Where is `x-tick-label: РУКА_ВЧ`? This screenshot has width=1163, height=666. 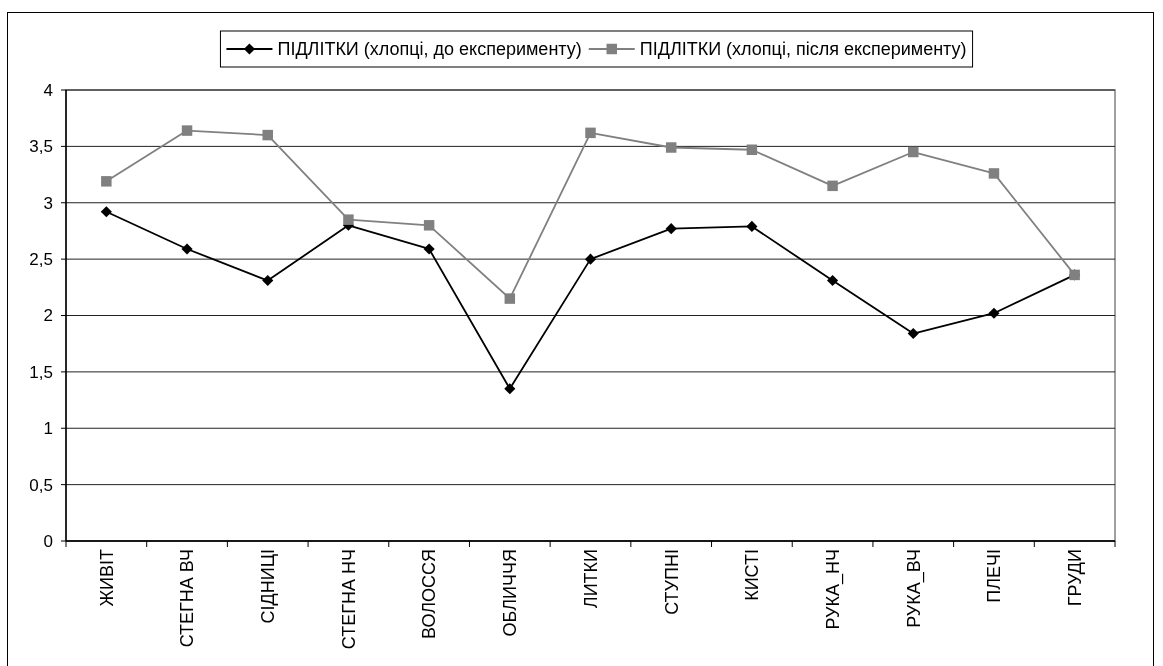
x-tick-label: РУКА_ВЧ is located at coordinates (914, 588).